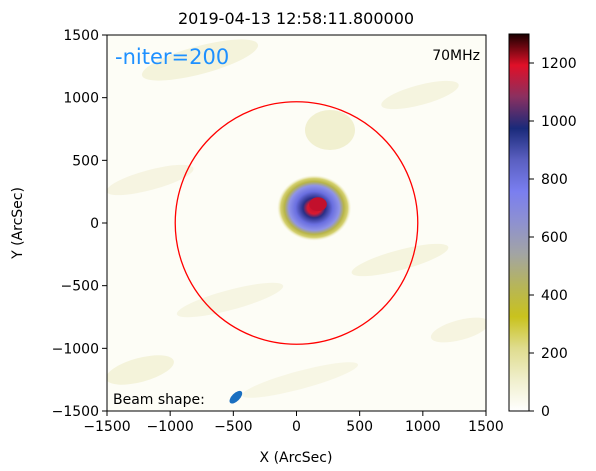 This screenshot has width=596, height=471. What do you see at coordinates (75, 412) in the screenshot?
I see `y-tick-label: −1500` at bounding box center [75, 412].